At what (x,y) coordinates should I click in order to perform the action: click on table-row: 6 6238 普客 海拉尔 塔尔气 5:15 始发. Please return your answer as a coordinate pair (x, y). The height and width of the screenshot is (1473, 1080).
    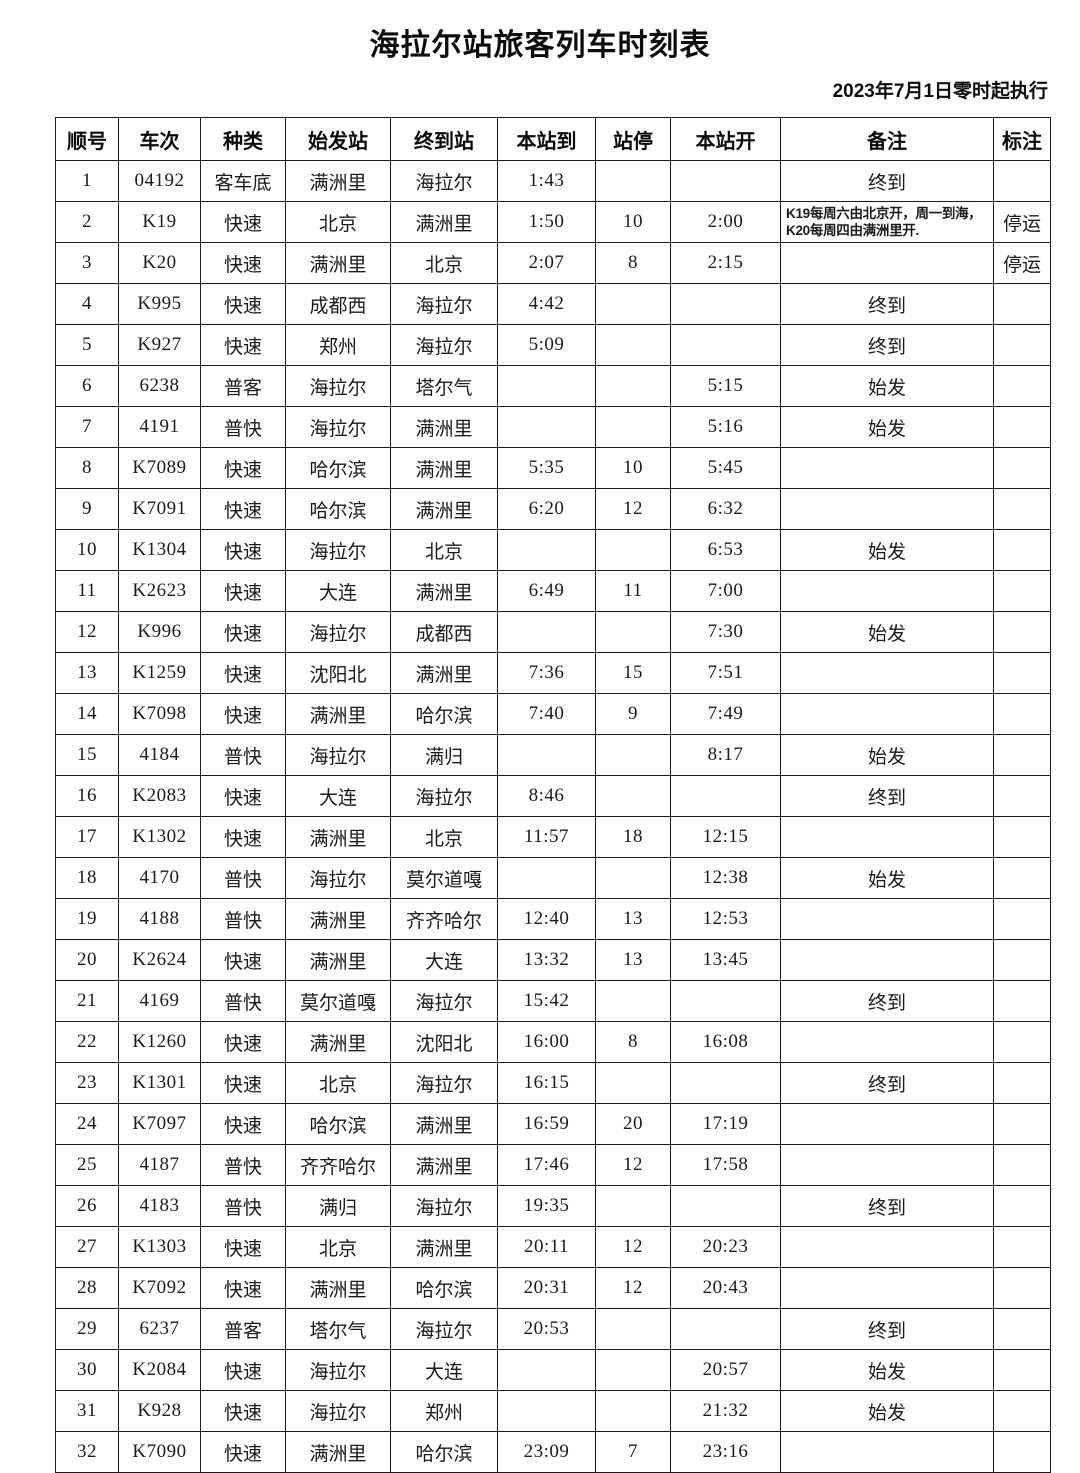
    Looking at the image, I should click on (553, 386).